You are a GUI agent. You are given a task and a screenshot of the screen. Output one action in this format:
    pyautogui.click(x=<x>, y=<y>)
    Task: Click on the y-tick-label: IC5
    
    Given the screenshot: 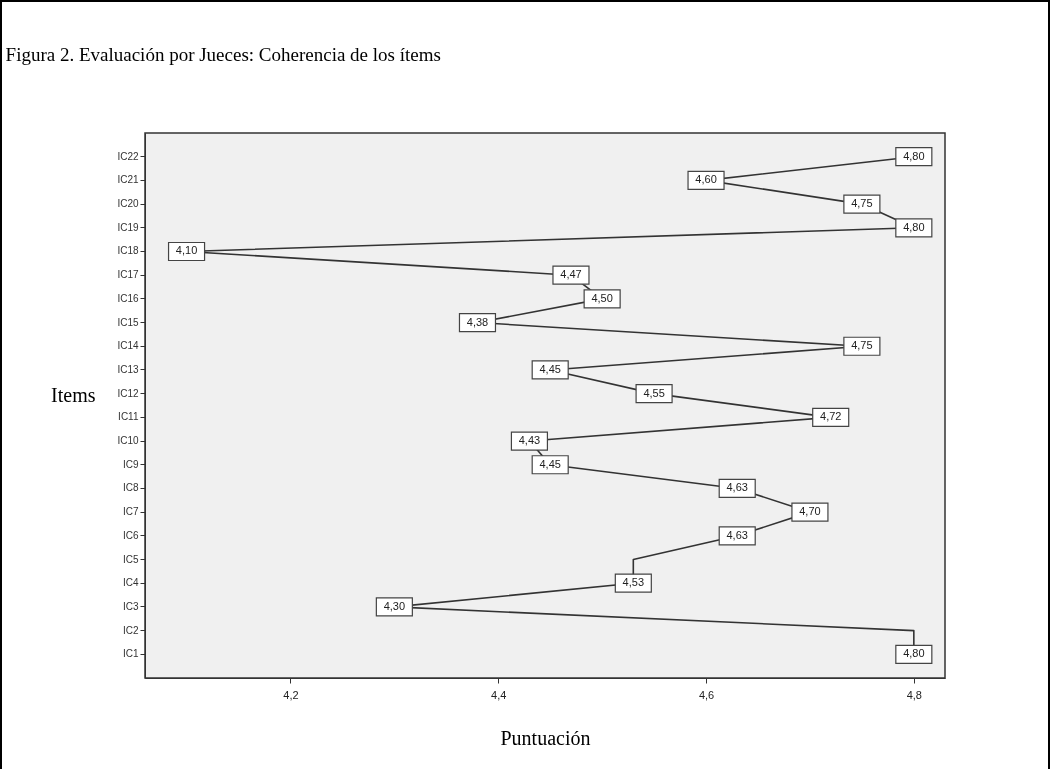 What is the action you would take?
    pyautogui.click(x=130, y=559)
    